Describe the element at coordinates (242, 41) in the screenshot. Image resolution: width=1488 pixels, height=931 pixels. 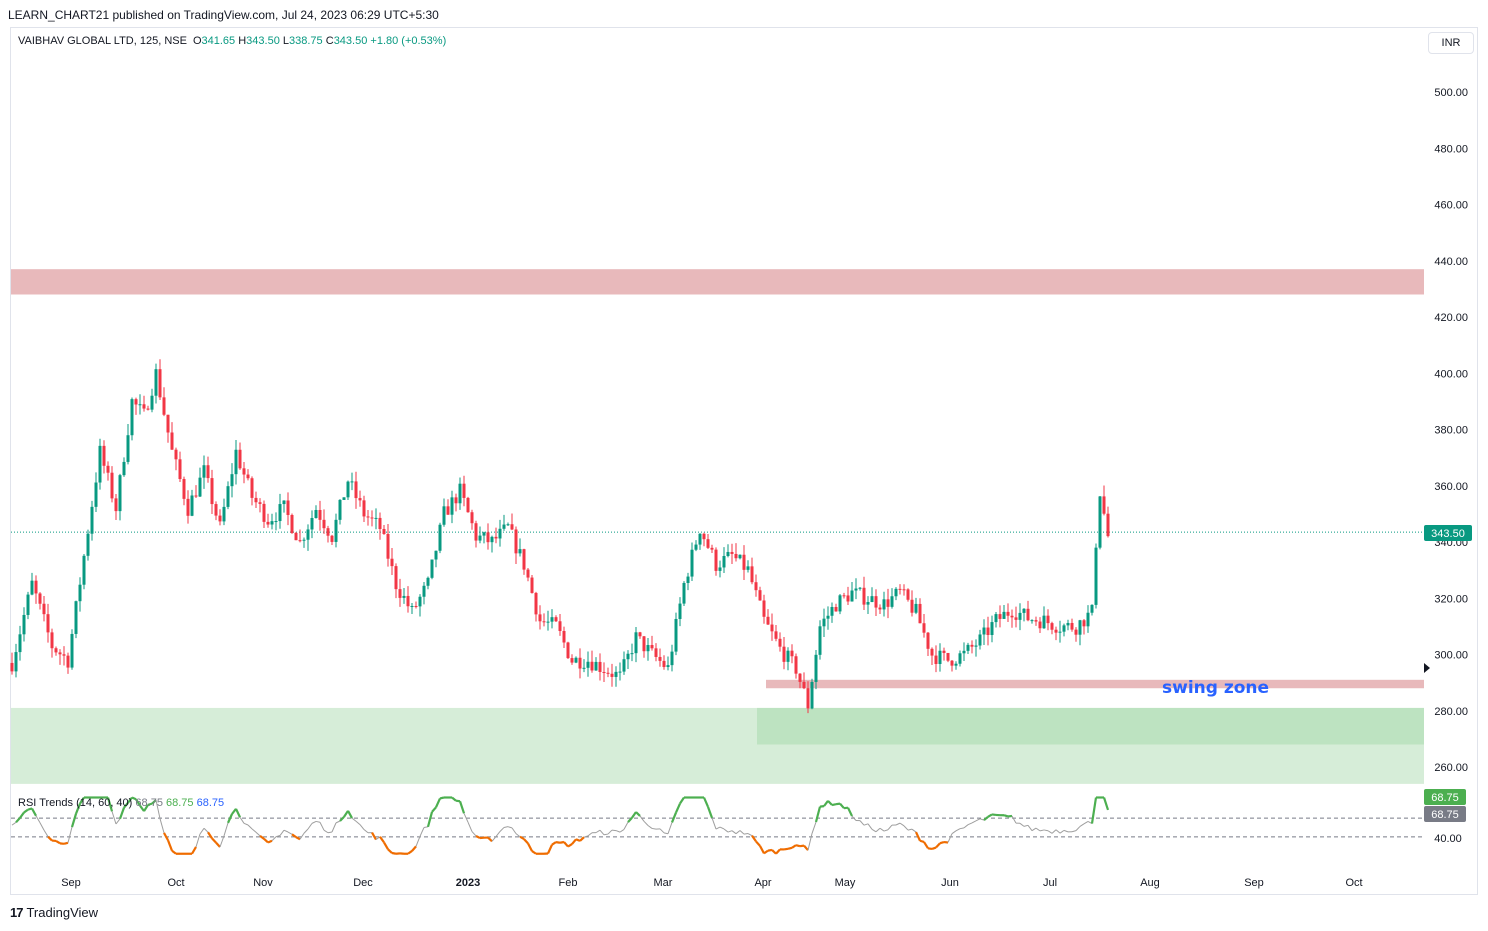
I see `high-label: H` at that location.